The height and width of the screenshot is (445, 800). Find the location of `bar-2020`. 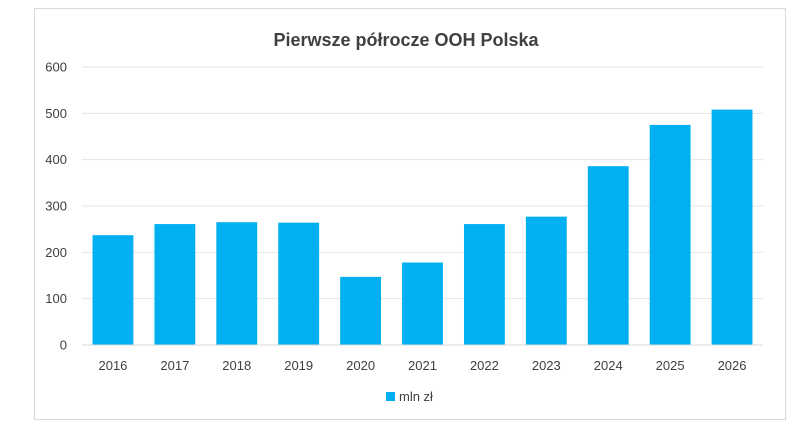

bar-2020 is located at coordinates (361, 310).